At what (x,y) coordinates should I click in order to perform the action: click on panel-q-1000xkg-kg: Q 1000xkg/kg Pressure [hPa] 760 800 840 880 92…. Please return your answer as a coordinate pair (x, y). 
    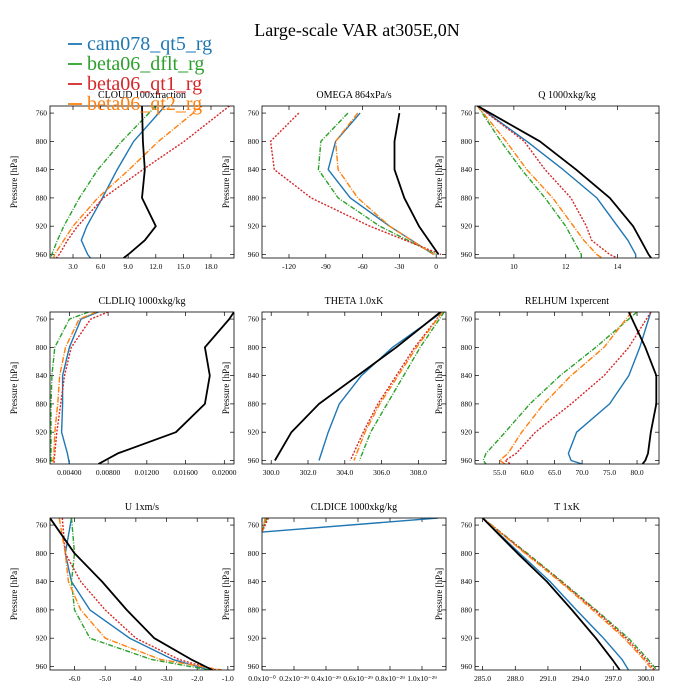
    Looking at the image, I should click on (547, 180).